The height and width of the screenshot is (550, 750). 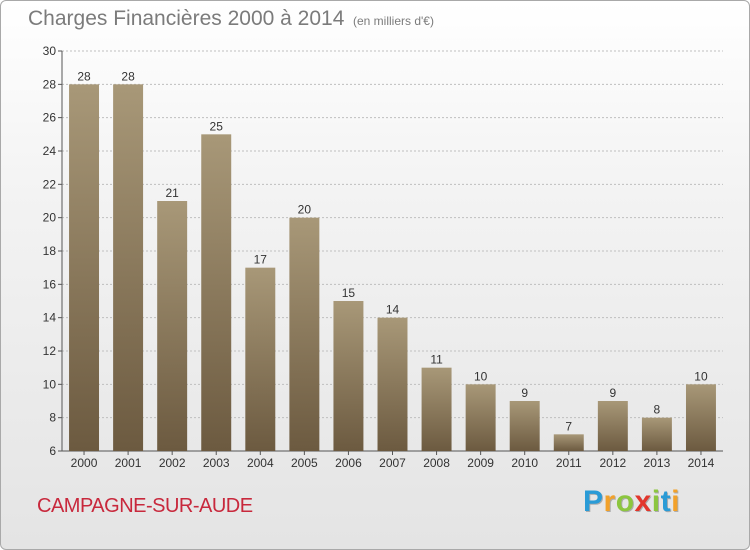 What do you see at coordinates (436, 463) in the screenshot?
I see `x-tick-label: 2008` at bounding box center [436, 463].